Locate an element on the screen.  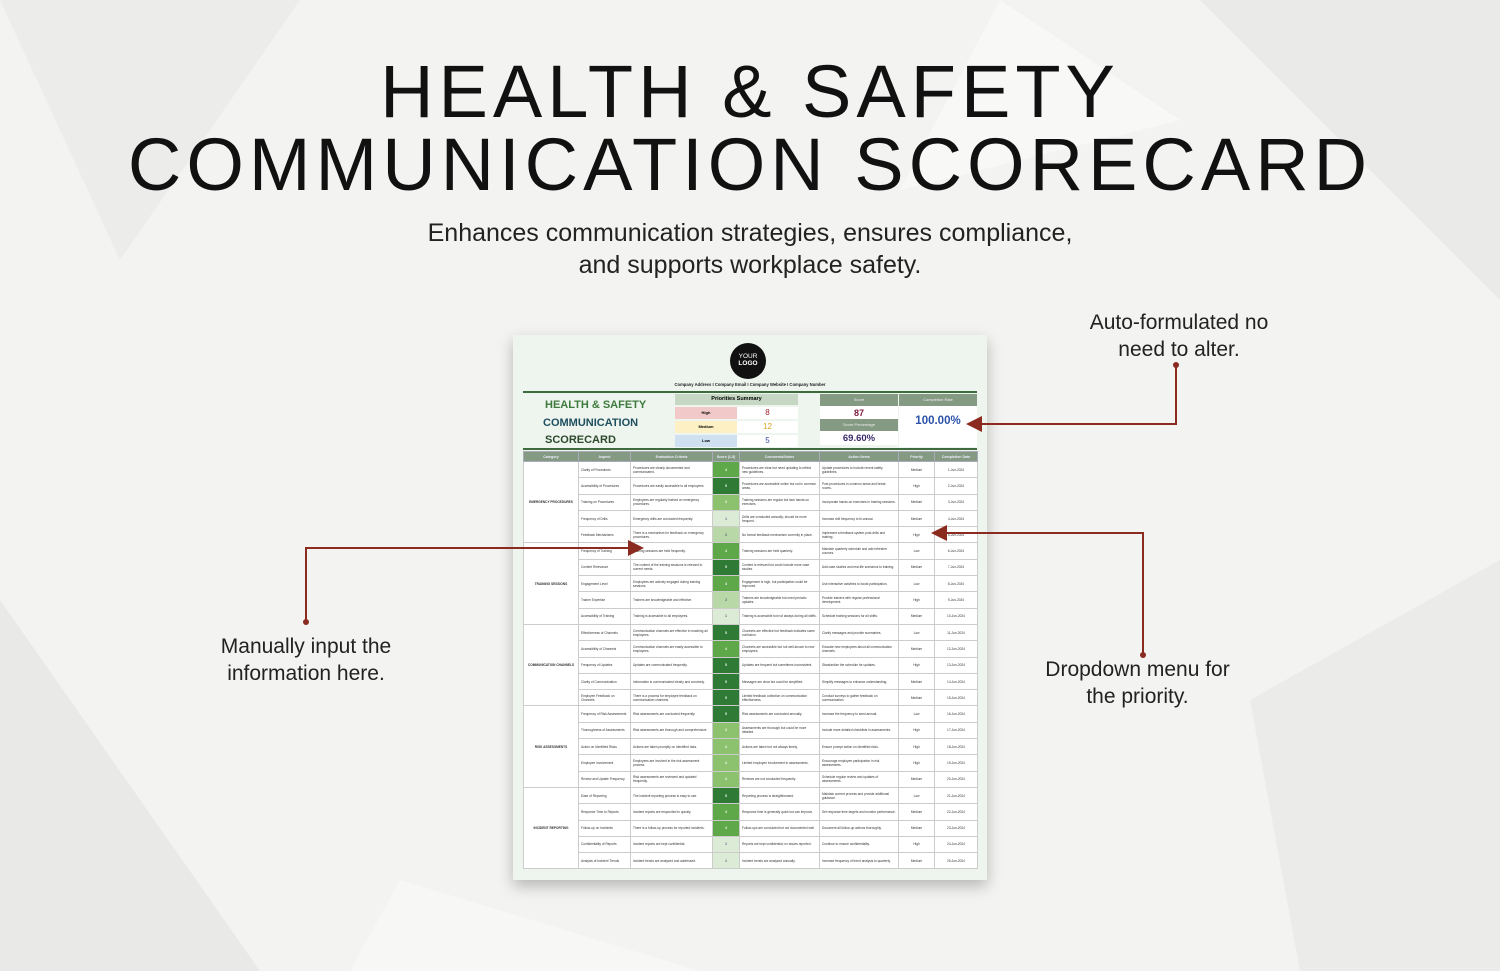
evaluation-criteria-cell: Training sessions are held frequently. is located at coordinates (671, 551).